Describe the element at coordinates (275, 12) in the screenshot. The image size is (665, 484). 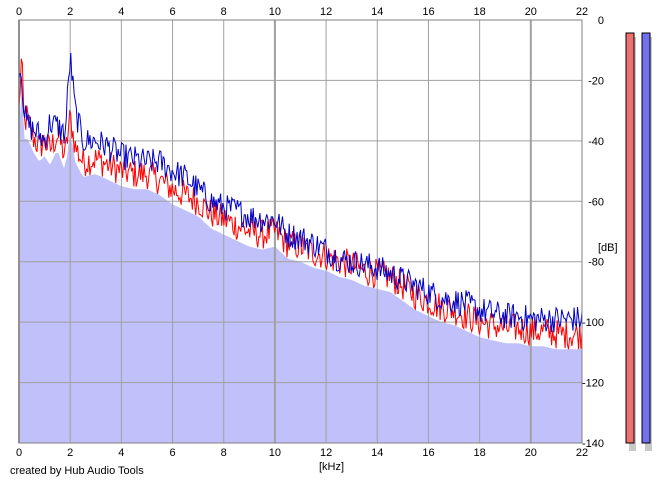
I see `x-tick-label-top: 10` at that location.